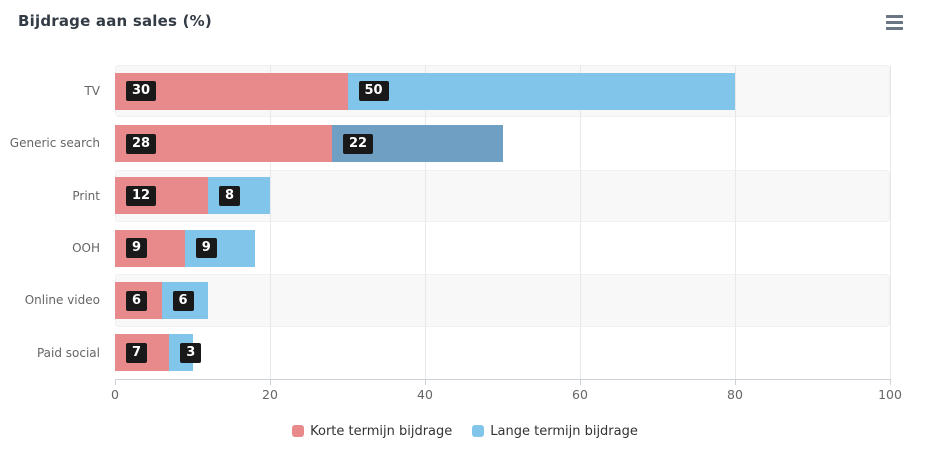 Image resolution: width=930 pixels, height=464 pixels. What do you see at coordinates (503, 379) in the screenshot?
I see `x-axis-line` at bounding box center [503, 379].